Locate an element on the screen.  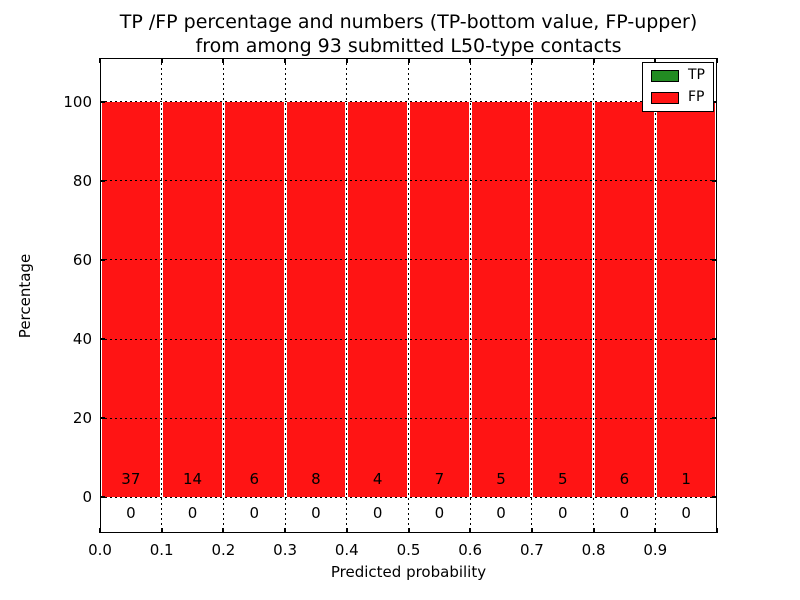
fp-count-label: 1 is located at coordinates (686, 478).